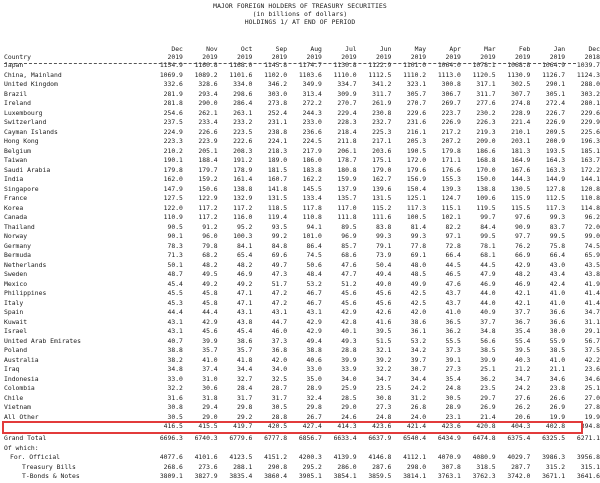 This screenshot has width=600, height=483. I want to click on holding-value: 69.1, so click(418, 255).